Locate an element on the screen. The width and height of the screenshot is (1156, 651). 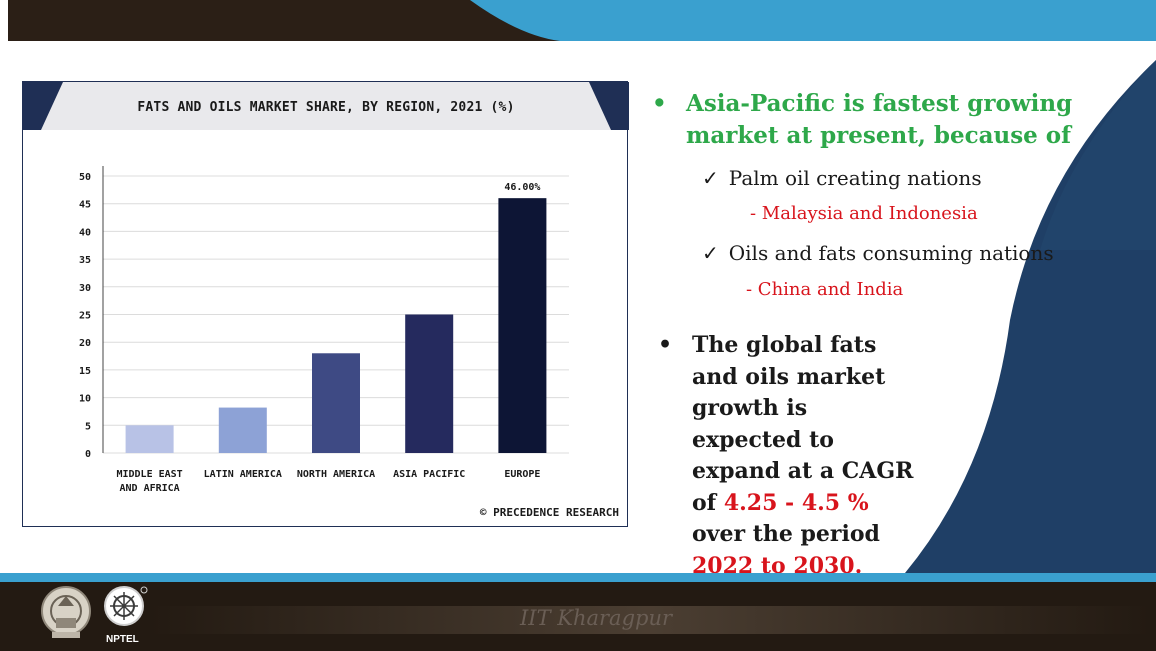
top-banner is located at coordinates (578, 22).